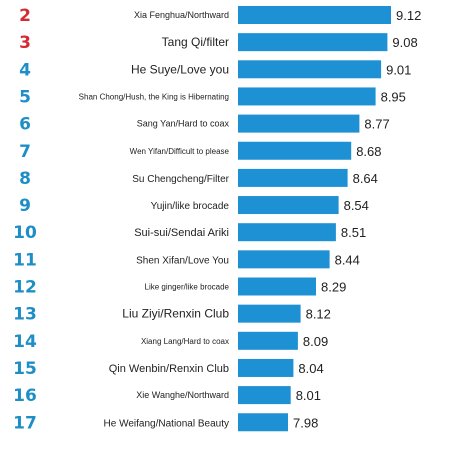 This screenshot has width=450, height=450. Describe the element at coordinates (187, 287) in the screenshot. I see `category-label: Like ginger/like brocade` at that location.